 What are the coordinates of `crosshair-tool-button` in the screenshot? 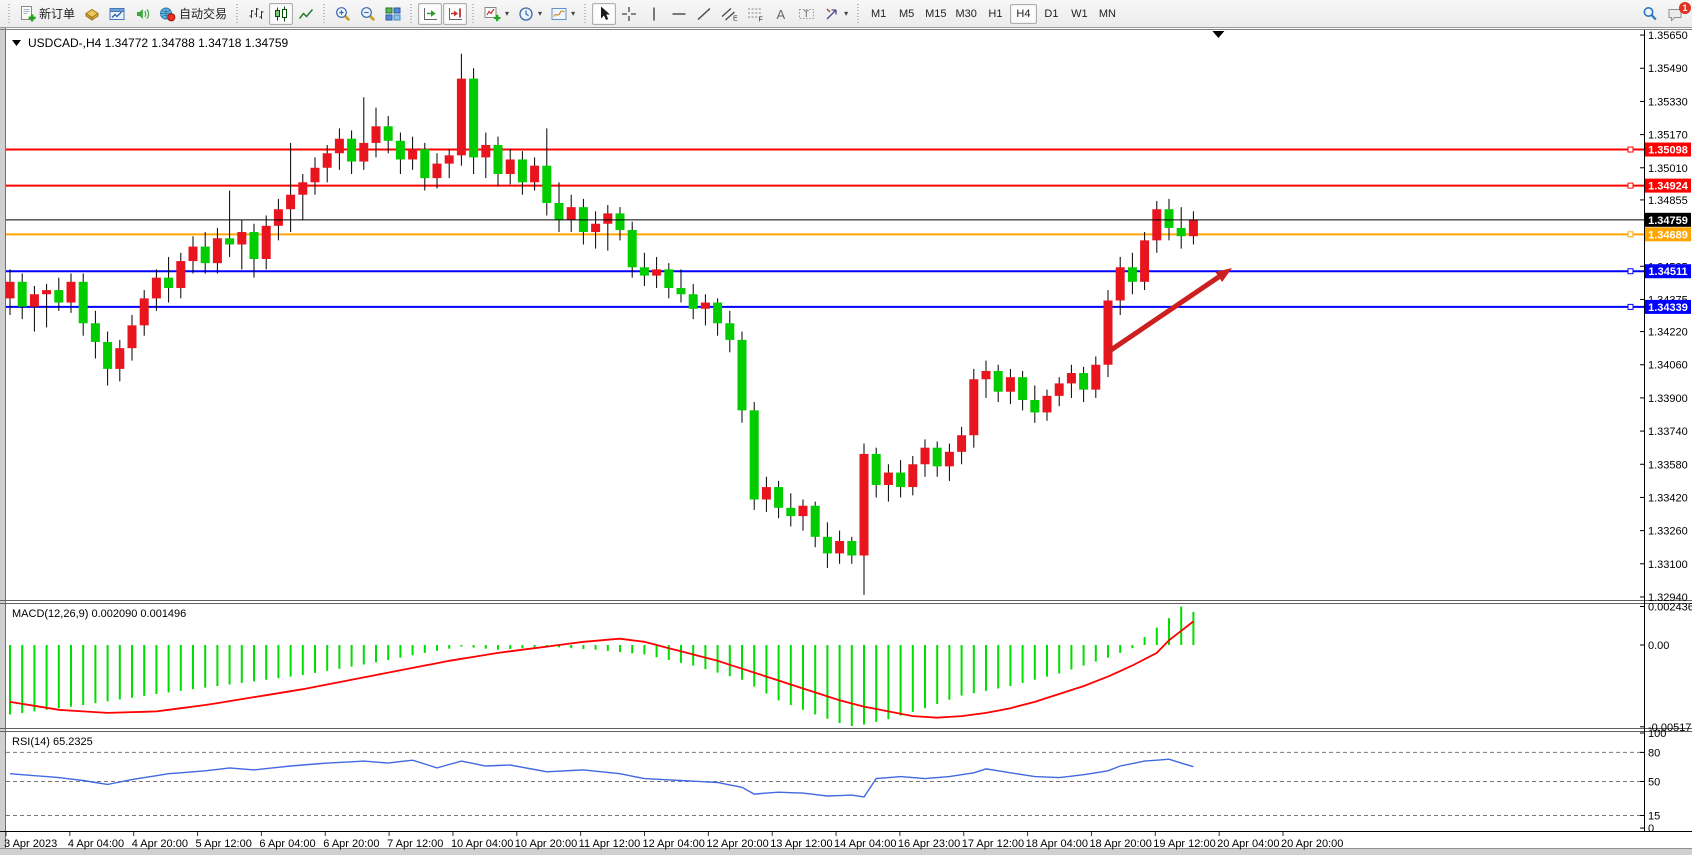 It's located at (629, 14).